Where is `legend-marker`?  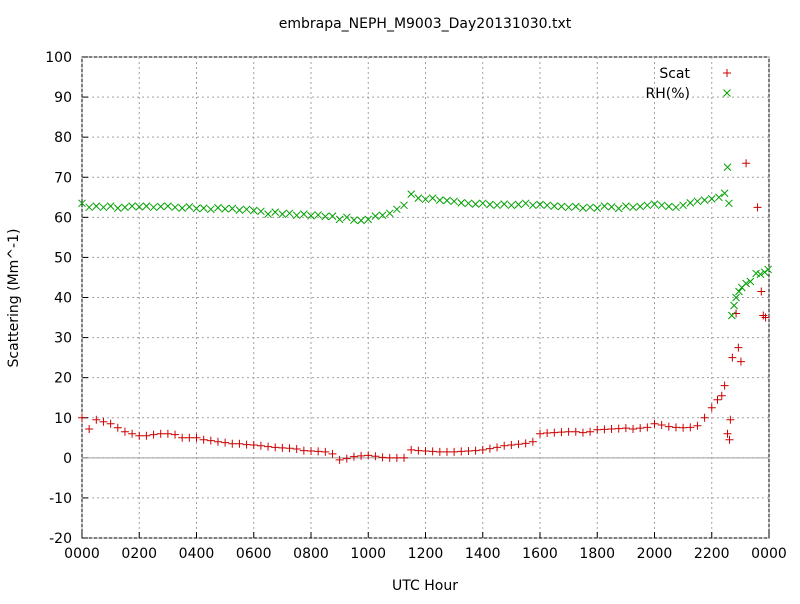 legend-marker is located at coordinates (727, 73).